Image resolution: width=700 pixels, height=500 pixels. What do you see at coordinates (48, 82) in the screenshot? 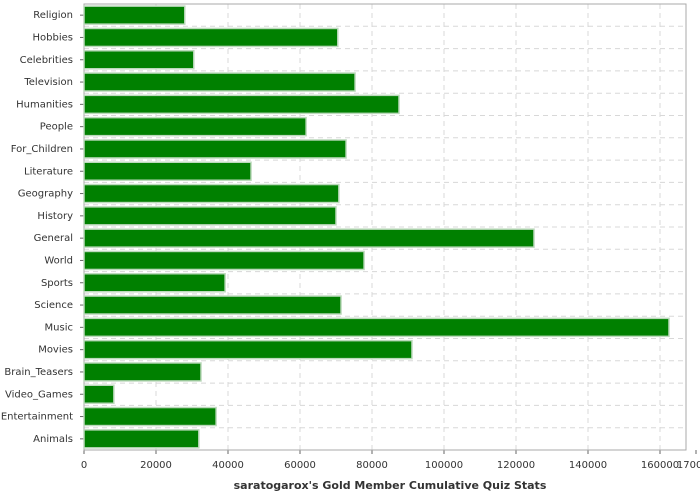
I see `y-tick-label: Television` at bounding box center [48, 82].